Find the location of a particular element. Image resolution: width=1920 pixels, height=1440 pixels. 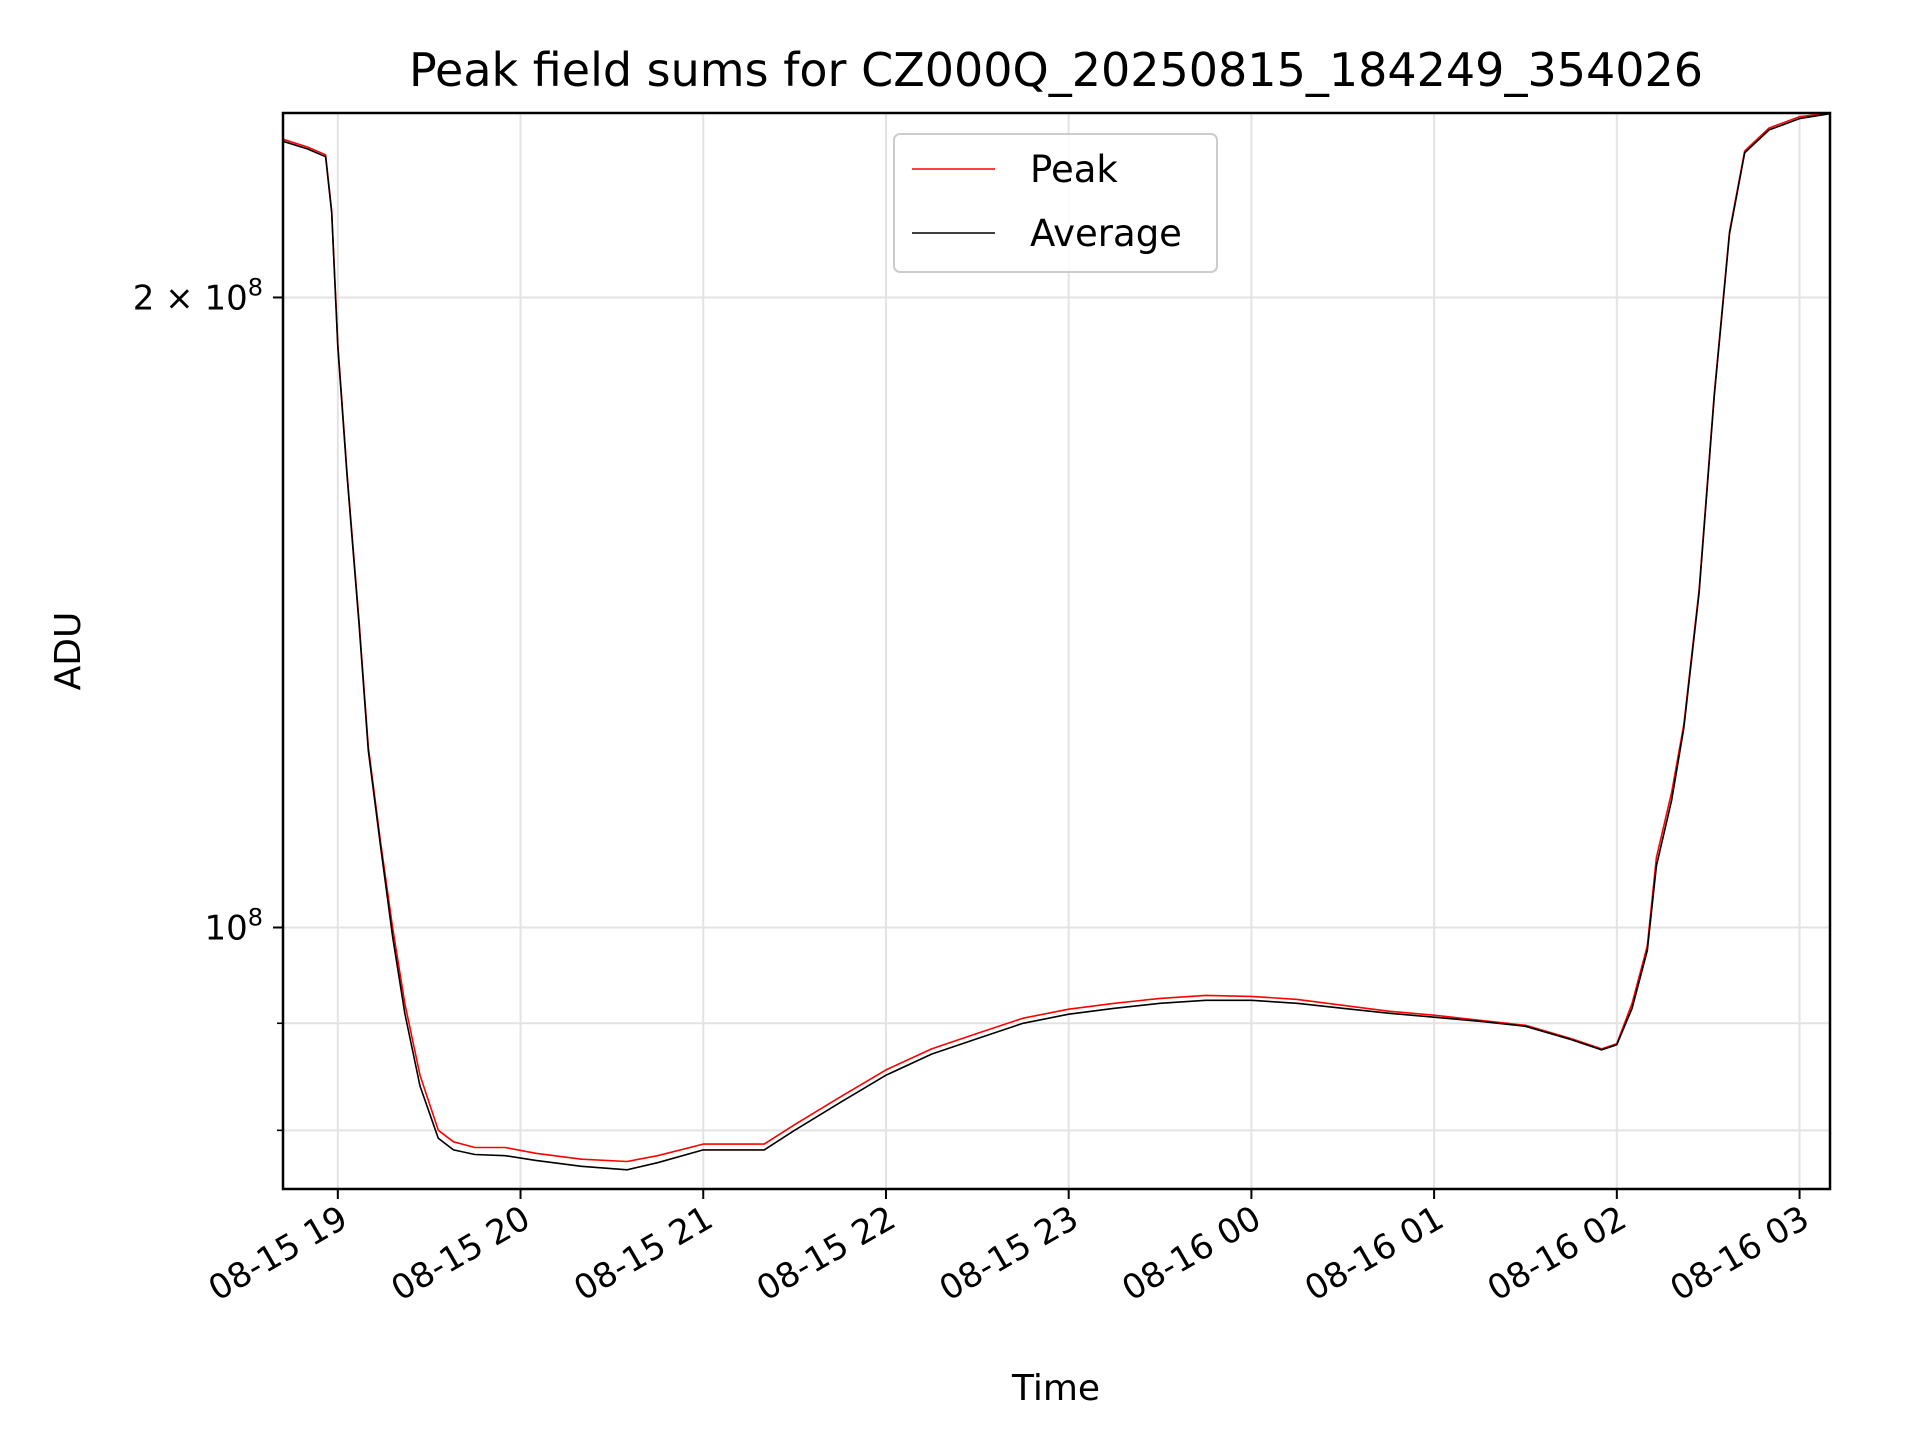

x-tick-label: 08-15 23 is located at coordinates (1009, 1253).